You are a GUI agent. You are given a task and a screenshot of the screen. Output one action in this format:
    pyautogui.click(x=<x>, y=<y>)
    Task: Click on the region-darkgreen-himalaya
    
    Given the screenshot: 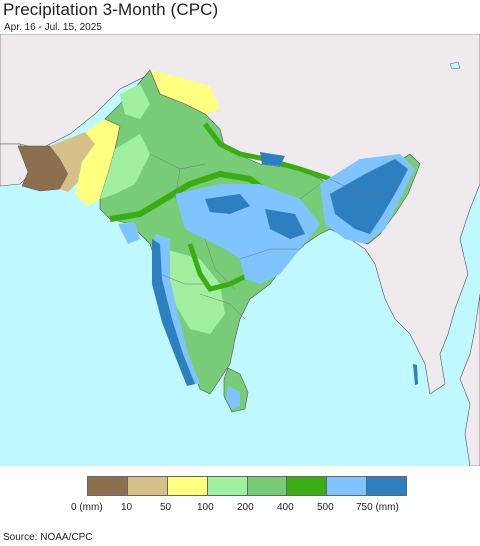 What is the action you would take?
    pyautogui.click(x=267, y=152)
    